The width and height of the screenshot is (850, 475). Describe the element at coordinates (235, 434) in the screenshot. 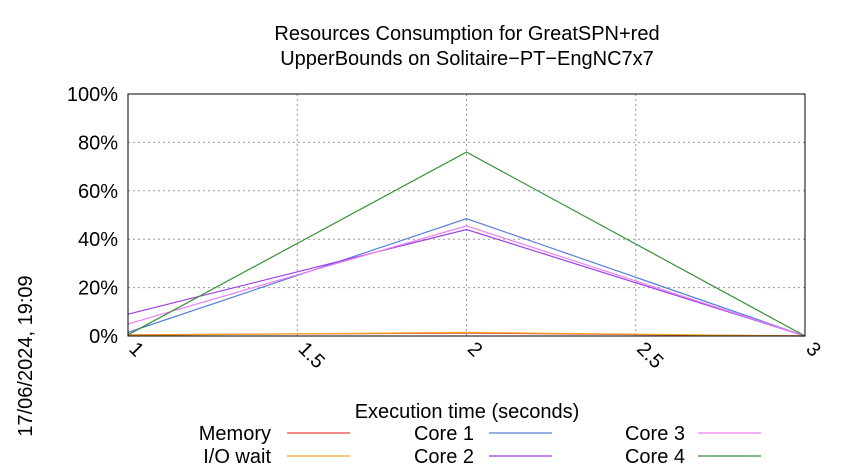

I see `legend-label: Memory` at that location.